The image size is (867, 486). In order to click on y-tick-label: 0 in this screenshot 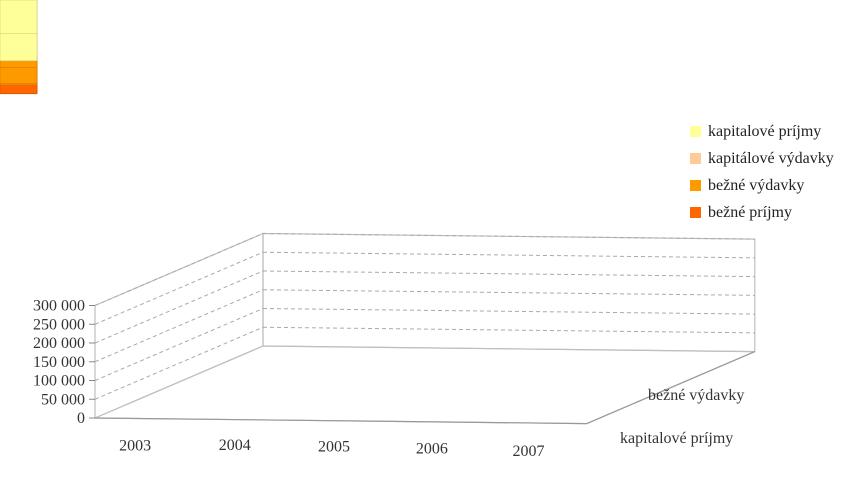, I will do `click(81, 418)`.